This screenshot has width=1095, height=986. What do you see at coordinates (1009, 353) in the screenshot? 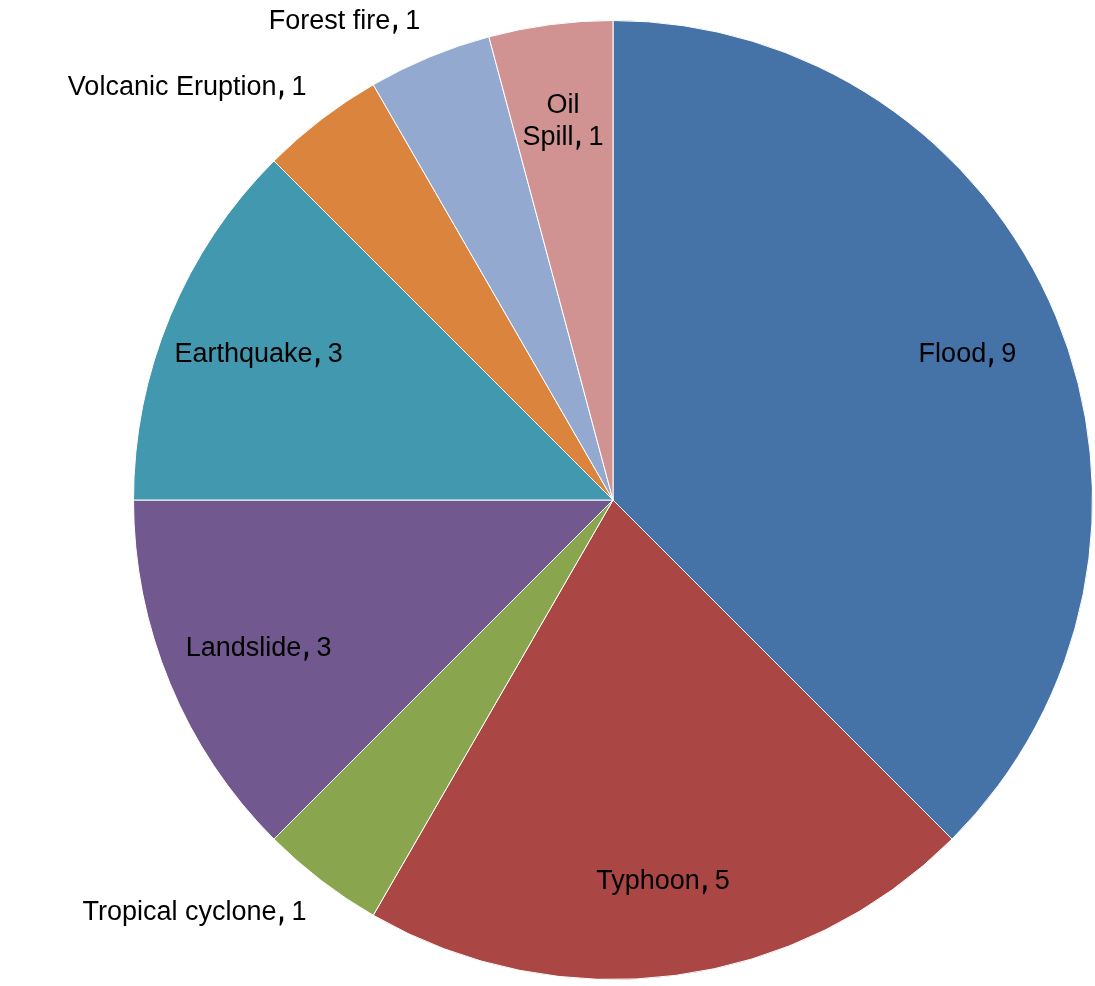
I see `data-label: 9` at bounding box center [1009, 353].